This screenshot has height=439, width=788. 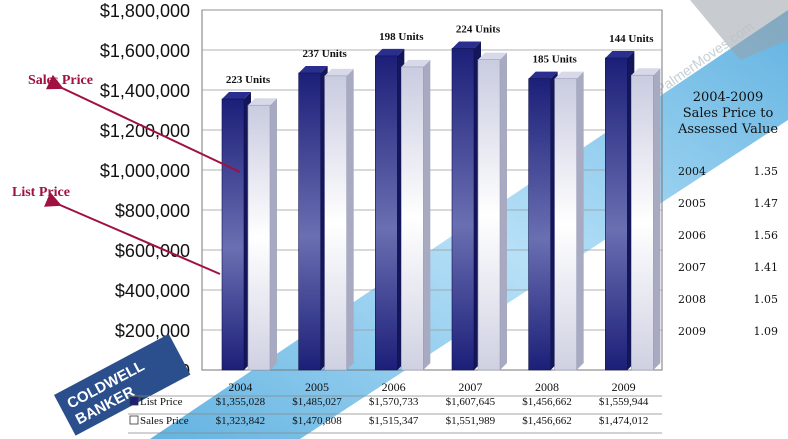 I want to click on ratio-title-line1: 2004-2009, so click(x=728, y=97).